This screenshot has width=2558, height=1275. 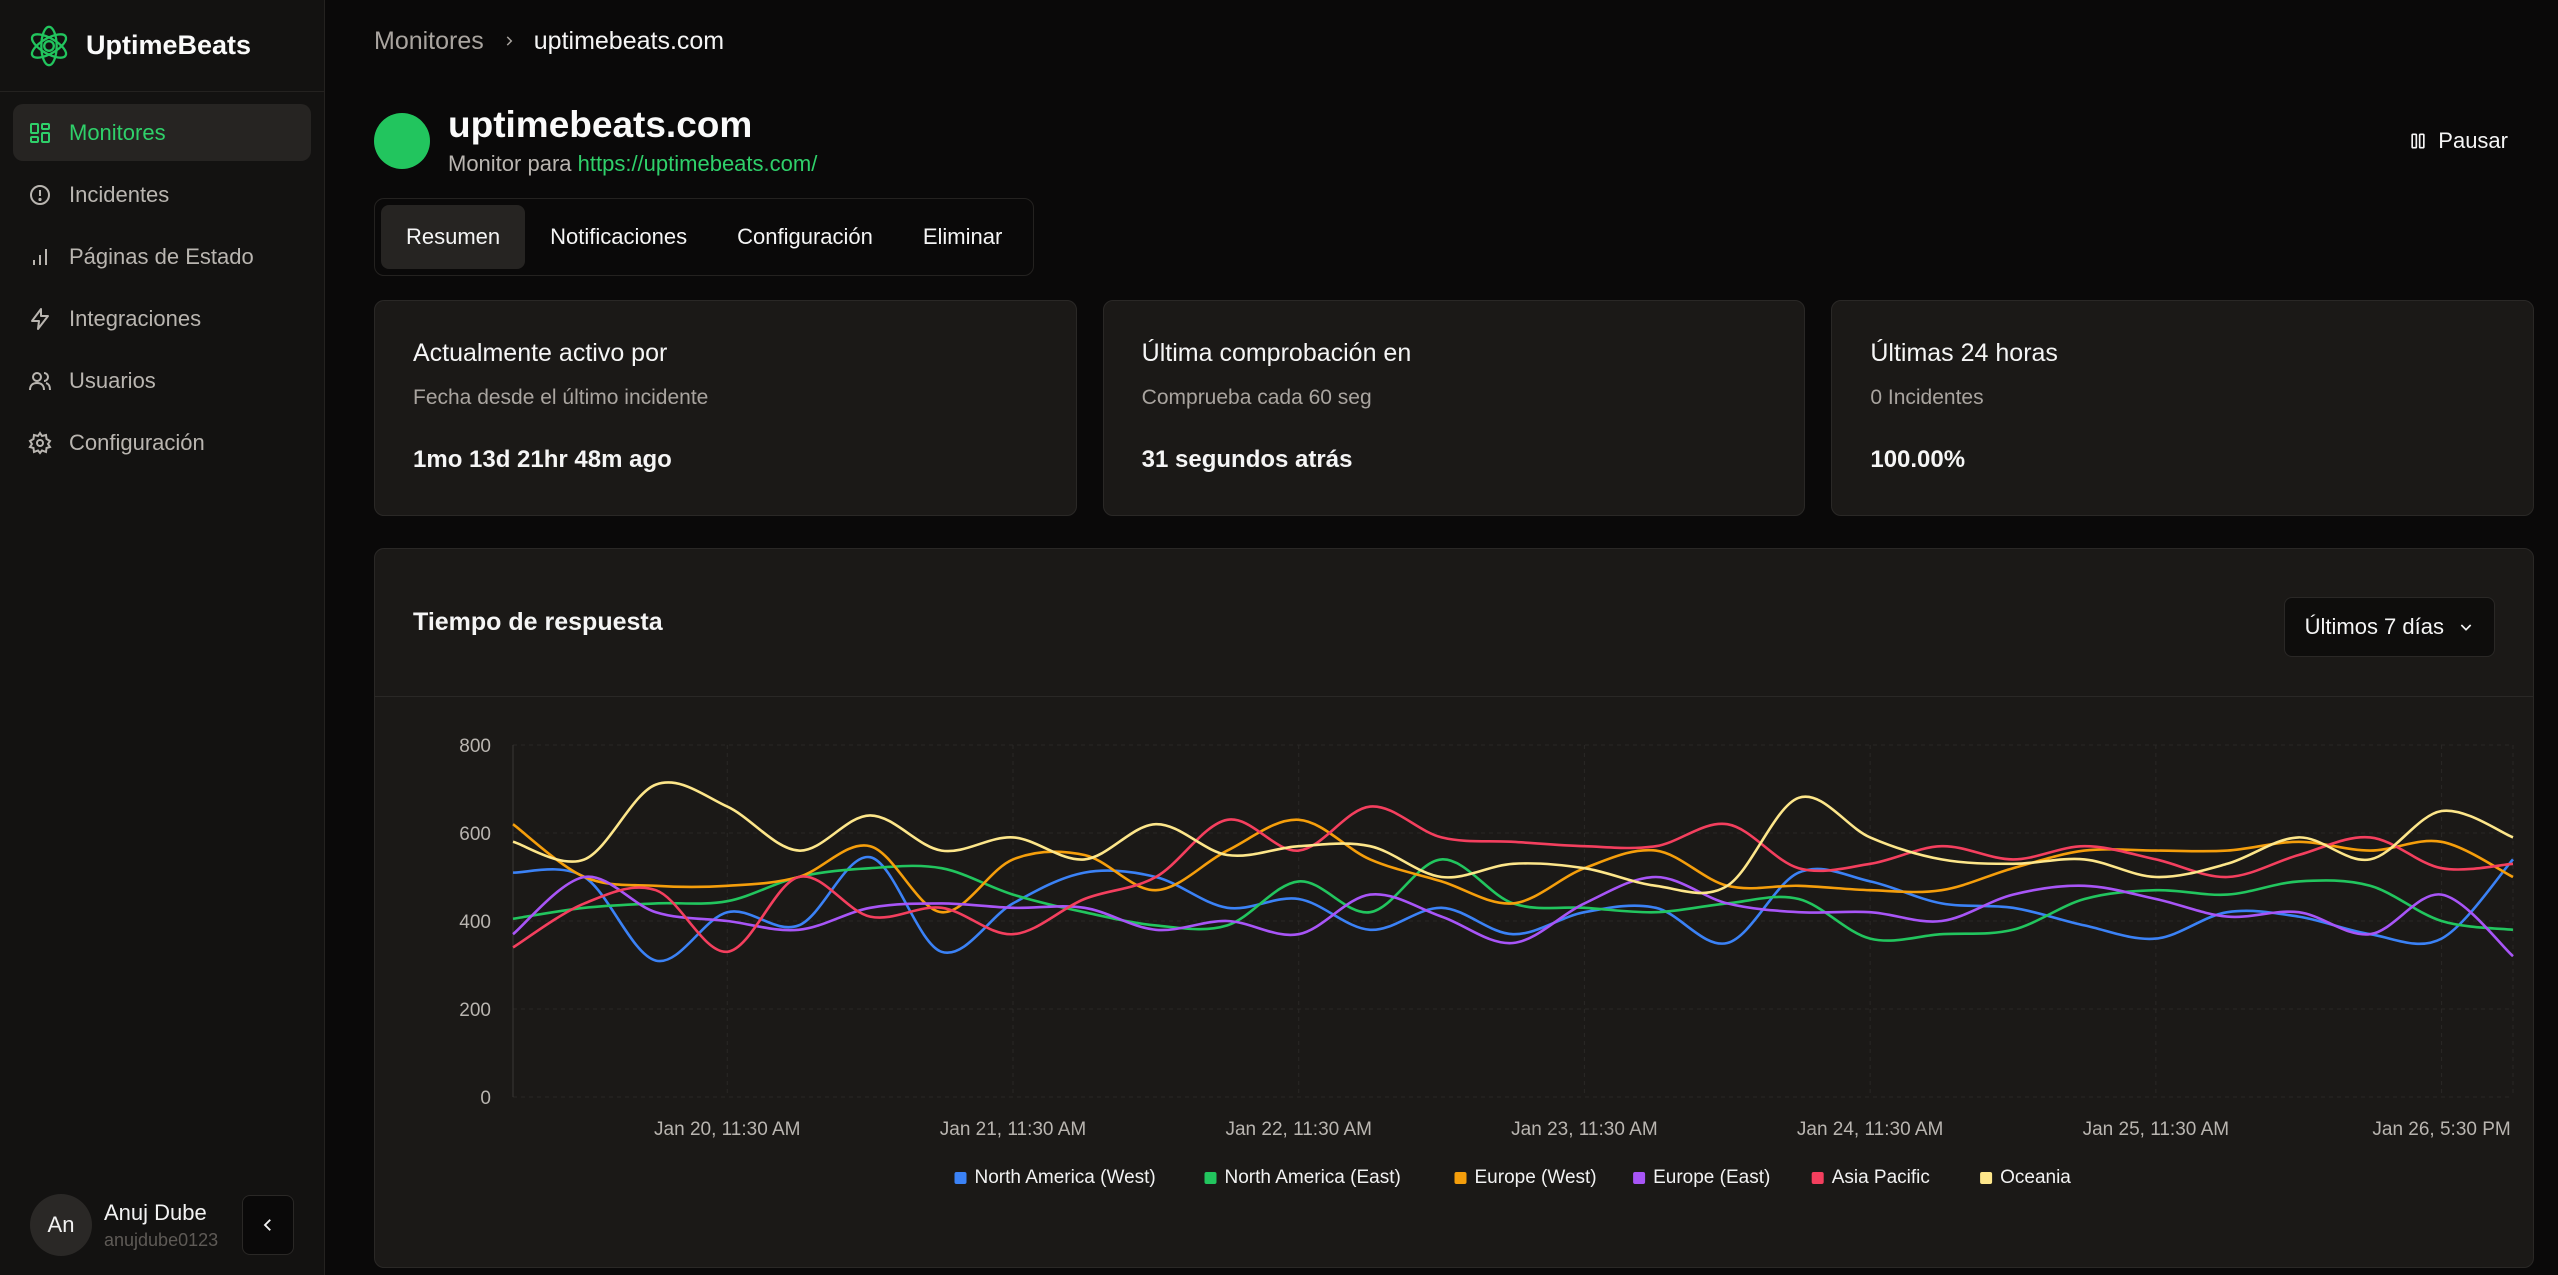 What do you see at coordinates (538, 622) in the screenshot?
I see `chart-section-title: Tiempo de respuesta` at bounding box center [538, 622].